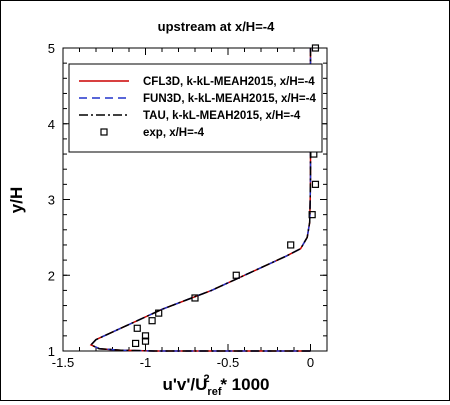 The image size is (450, 405). I want to click on y-axis-label: y/H, so click(16, 200).